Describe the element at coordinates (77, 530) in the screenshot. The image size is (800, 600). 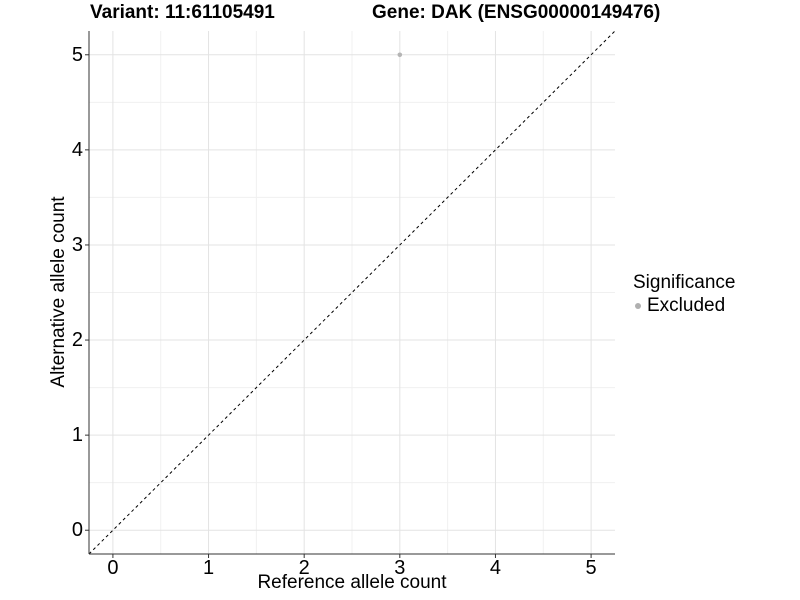
I see `y-tick-label: 0` at that location.